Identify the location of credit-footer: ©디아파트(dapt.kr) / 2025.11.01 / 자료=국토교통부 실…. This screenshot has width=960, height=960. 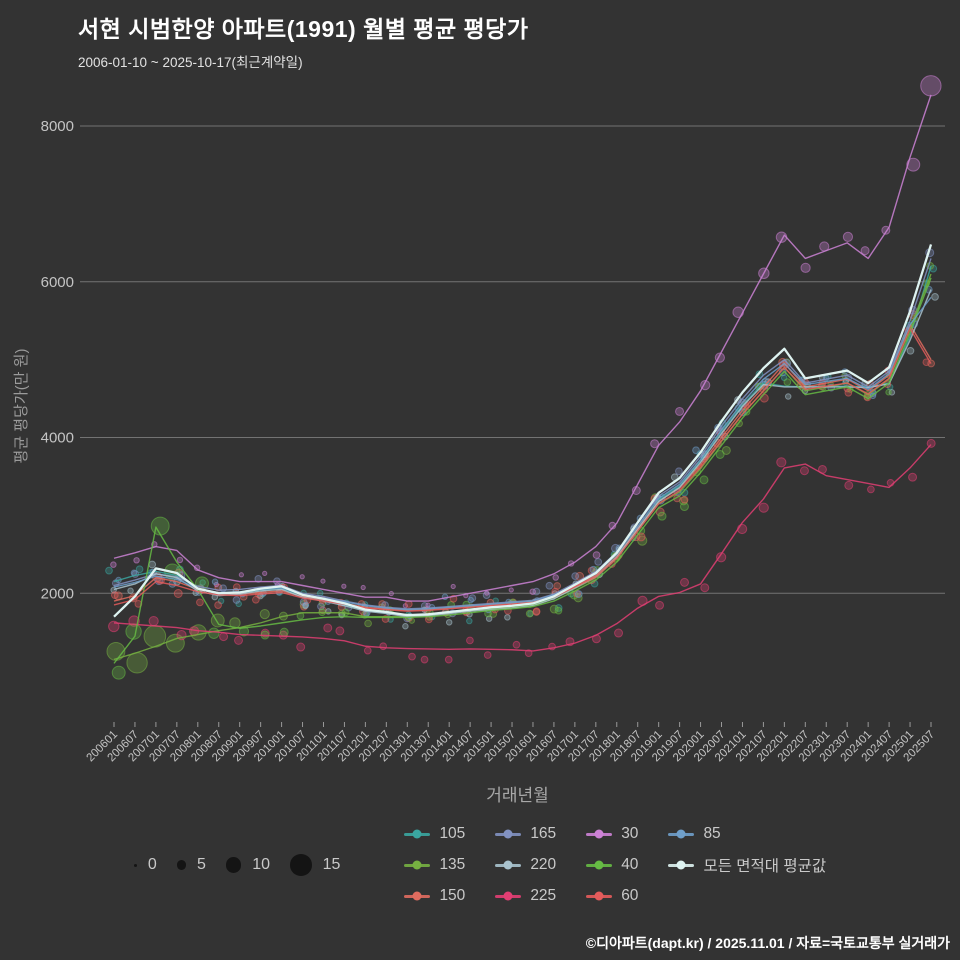
(767, 943).